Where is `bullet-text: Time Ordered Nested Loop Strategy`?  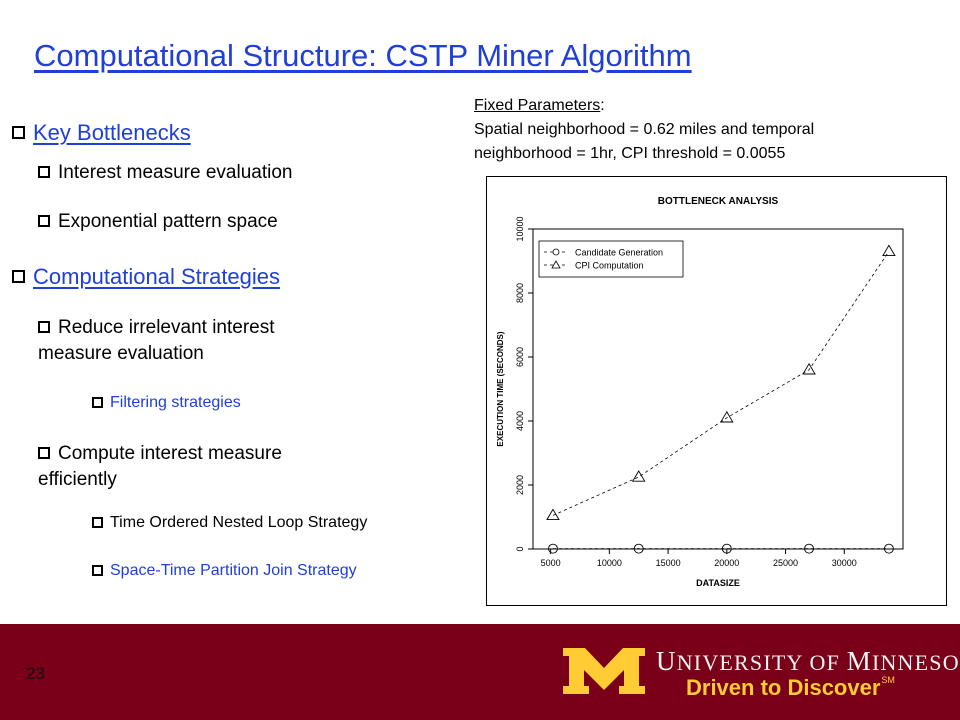
bullet-text: Time Ordered Nested Loop Strategy is located at coordinates (239, 522).